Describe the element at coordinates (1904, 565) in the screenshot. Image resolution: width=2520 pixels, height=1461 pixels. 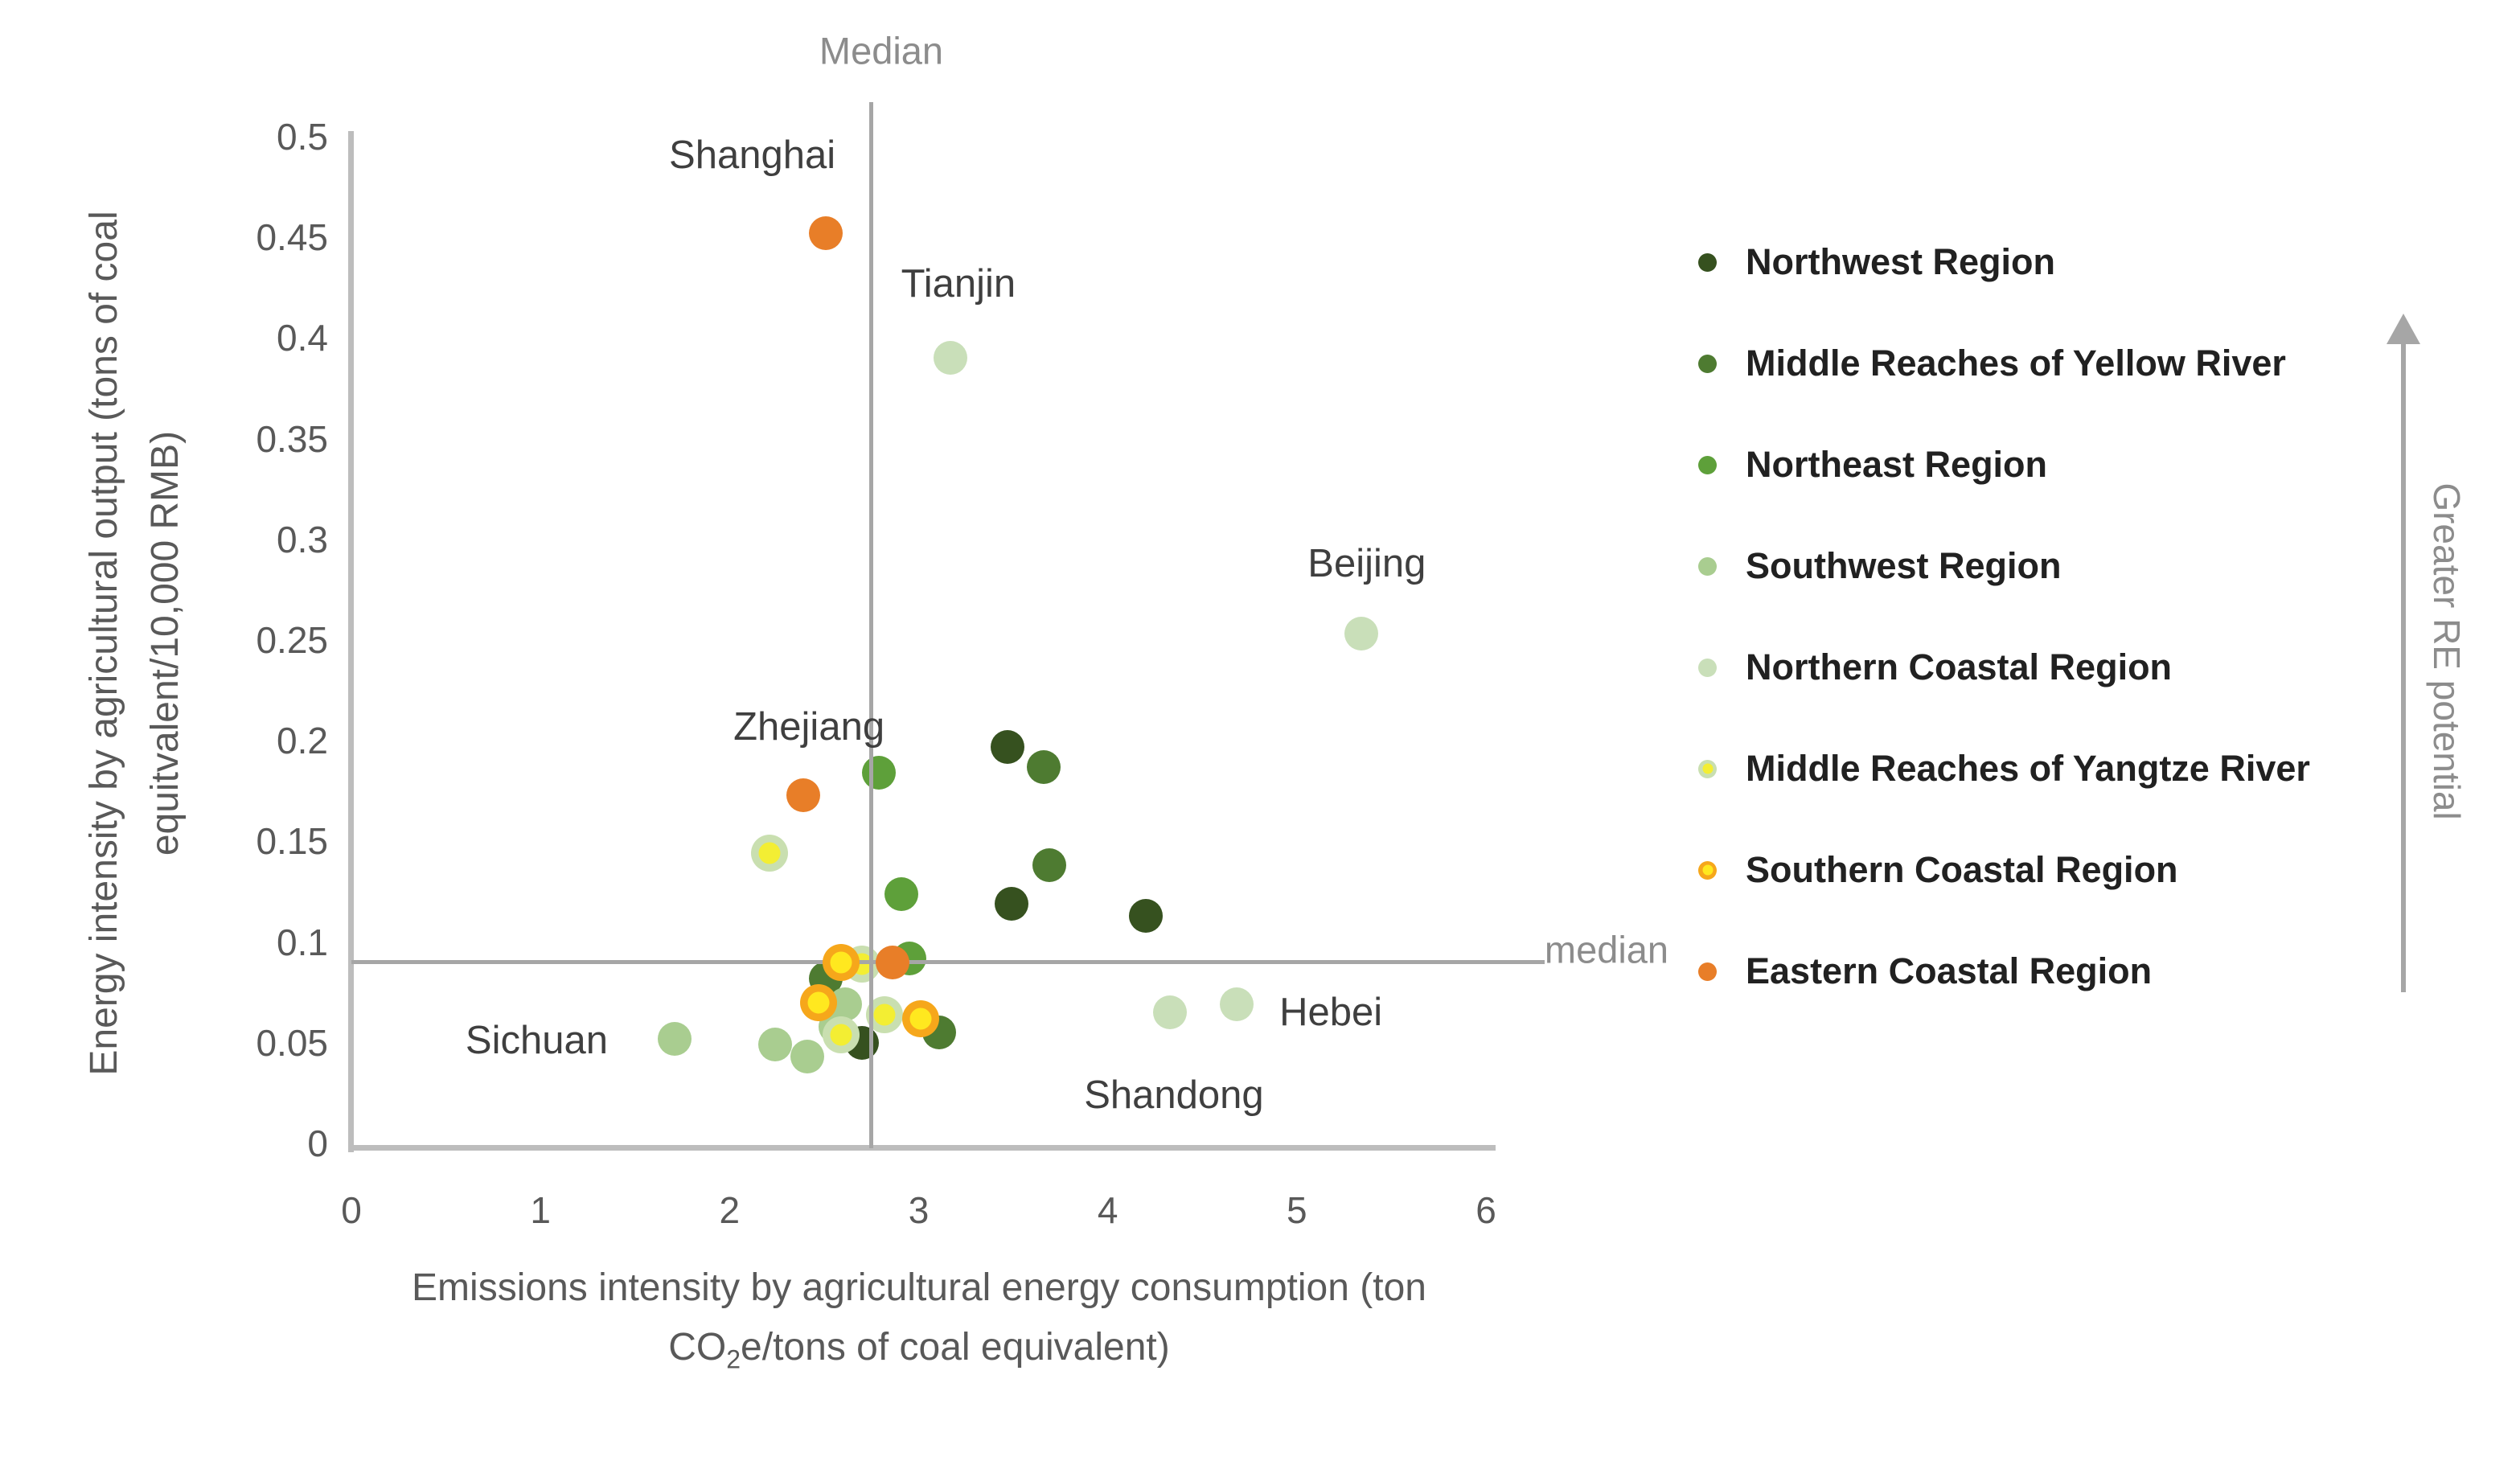
I see `legend-label-southwest: Southwest Region` at that location.